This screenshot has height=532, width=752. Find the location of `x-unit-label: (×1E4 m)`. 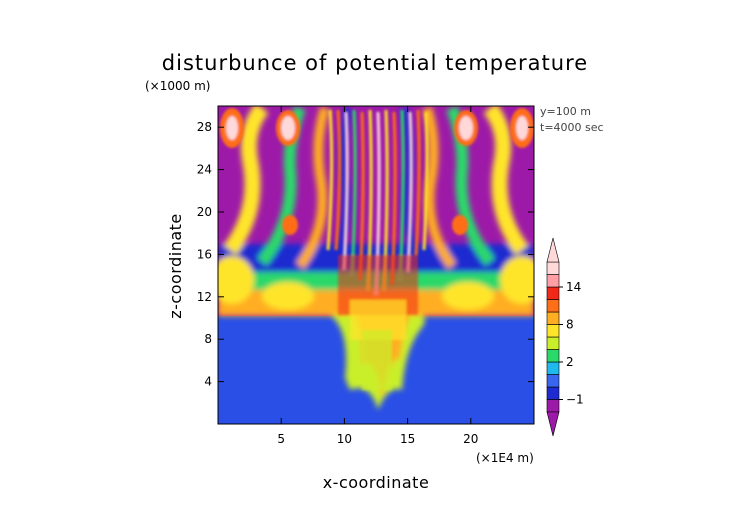

x-unit-label: (×1E4 m) is located at coordinates (505, 458).